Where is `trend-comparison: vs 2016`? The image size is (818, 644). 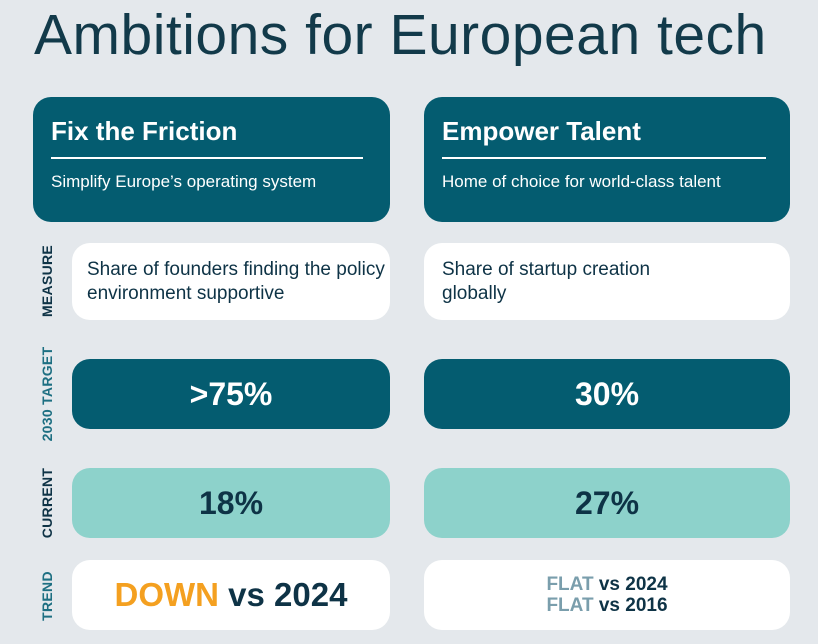 trend-comparison: vs 2016 is located at coordinates (630, 605).